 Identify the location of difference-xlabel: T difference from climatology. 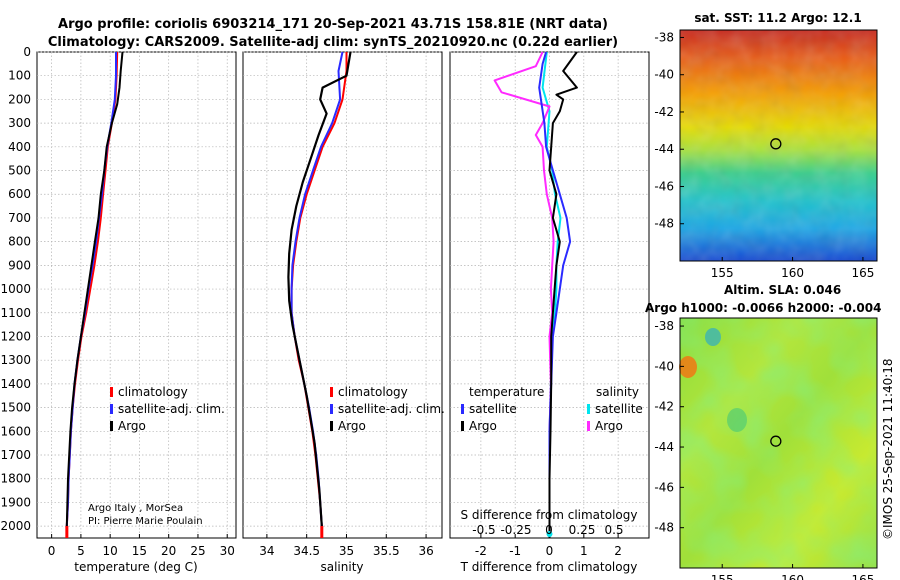
(549, 567).